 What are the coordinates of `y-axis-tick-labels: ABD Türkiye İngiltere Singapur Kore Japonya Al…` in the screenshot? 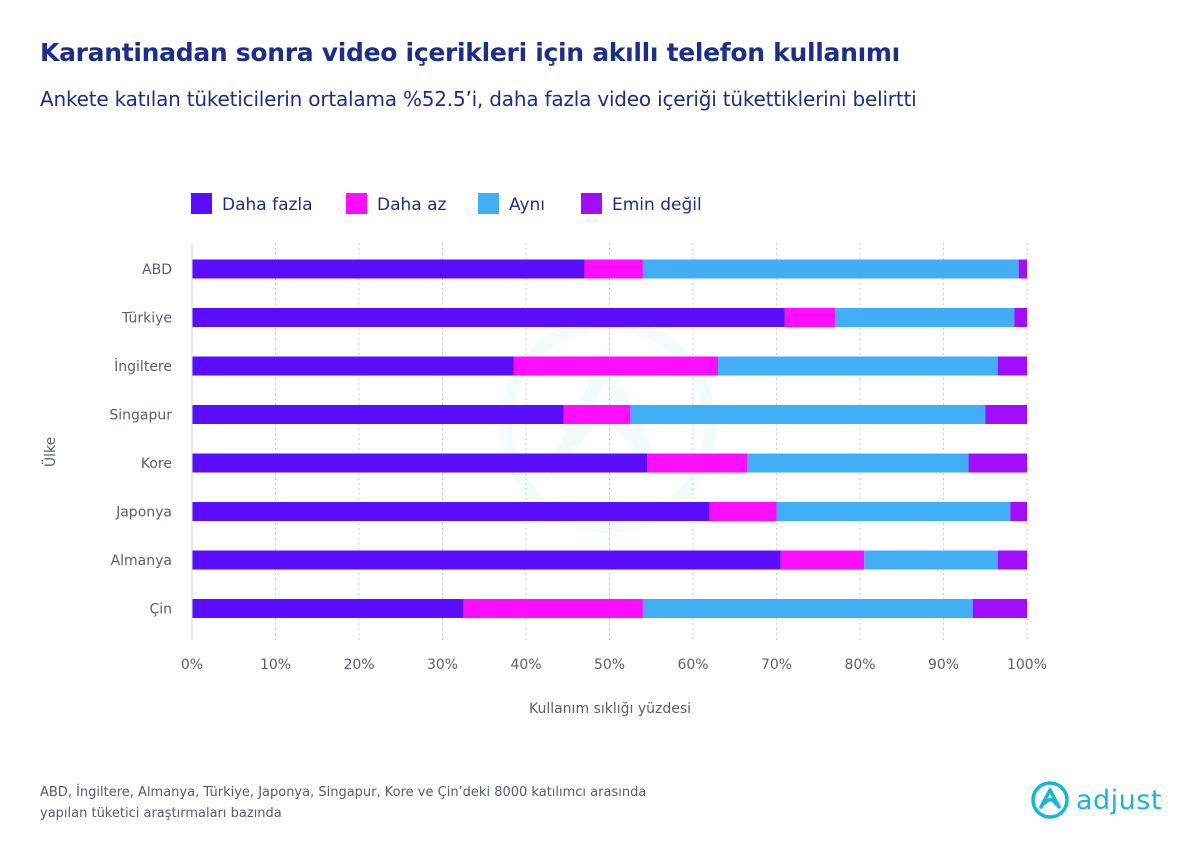 It's located at (140, 440).